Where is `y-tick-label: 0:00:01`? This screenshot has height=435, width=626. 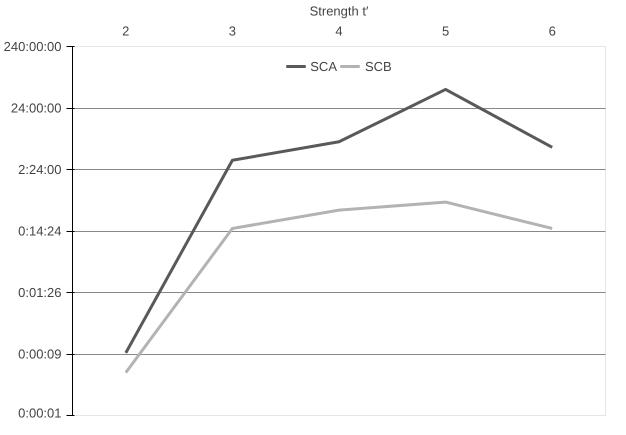
y-tick-label: 0:00:01 is located at coordinates (40, 413).